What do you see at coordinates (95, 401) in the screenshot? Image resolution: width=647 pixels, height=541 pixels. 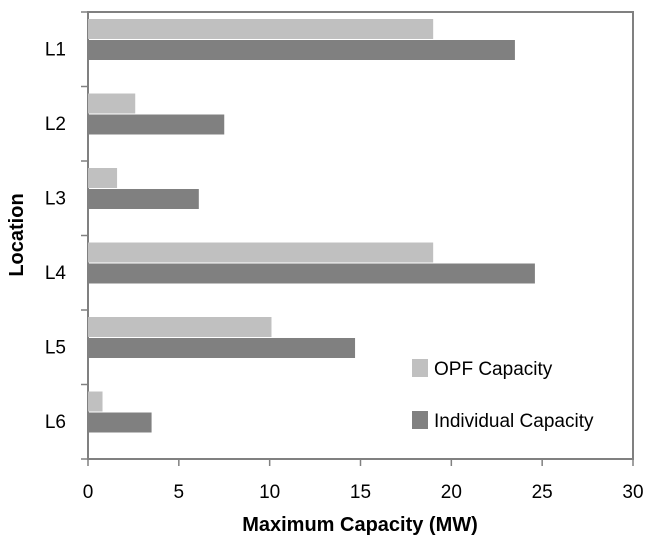 I see `bar-l6-opf` at bounding box center [95, 401].